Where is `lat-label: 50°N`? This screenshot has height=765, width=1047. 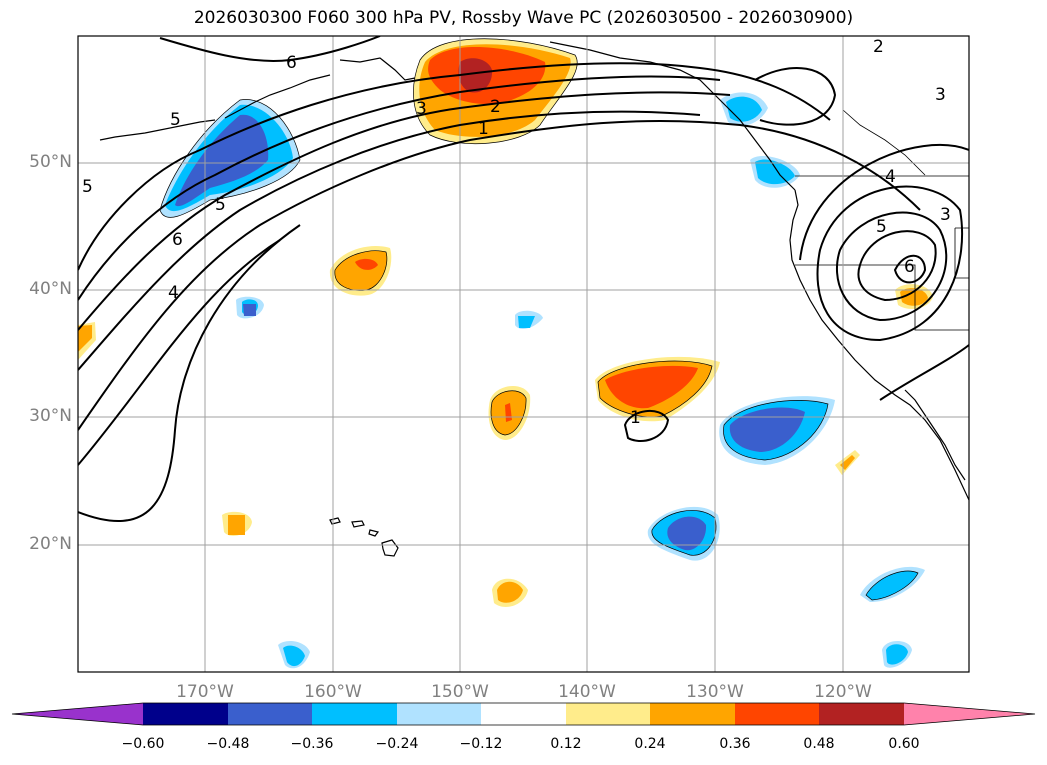 lat-label: 50°N is located at coordinates (50, 162).